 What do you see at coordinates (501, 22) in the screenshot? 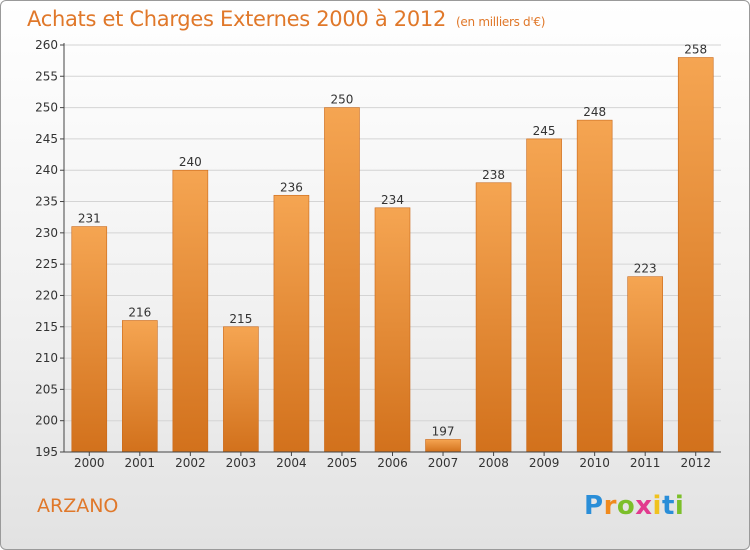
I see `unit-label: (en milliers d'€)` at bounding box center [501, 22].